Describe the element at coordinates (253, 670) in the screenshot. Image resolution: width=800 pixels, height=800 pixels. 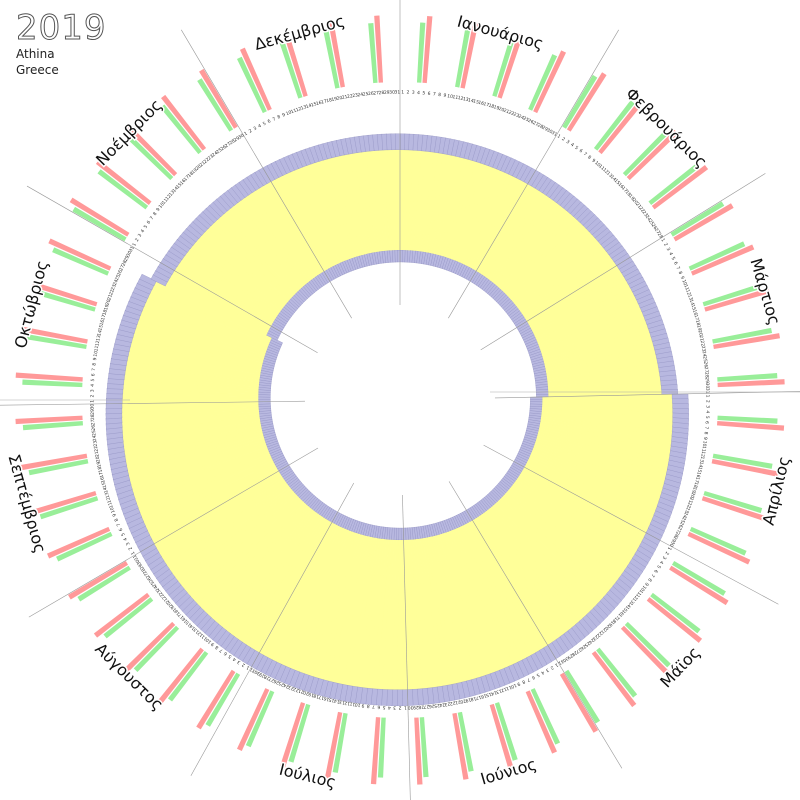
I see `day-number-label: 31` at that location.